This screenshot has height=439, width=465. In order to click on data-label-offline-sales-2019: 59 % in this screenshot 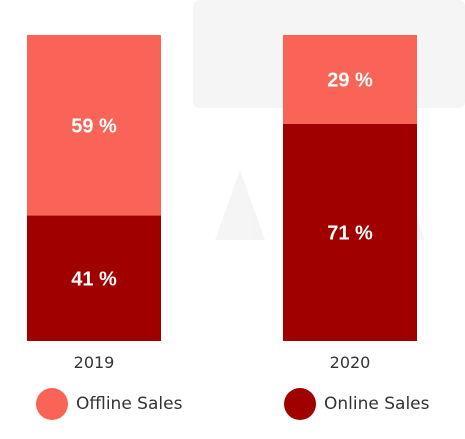, I will do `click(94, 126)`.